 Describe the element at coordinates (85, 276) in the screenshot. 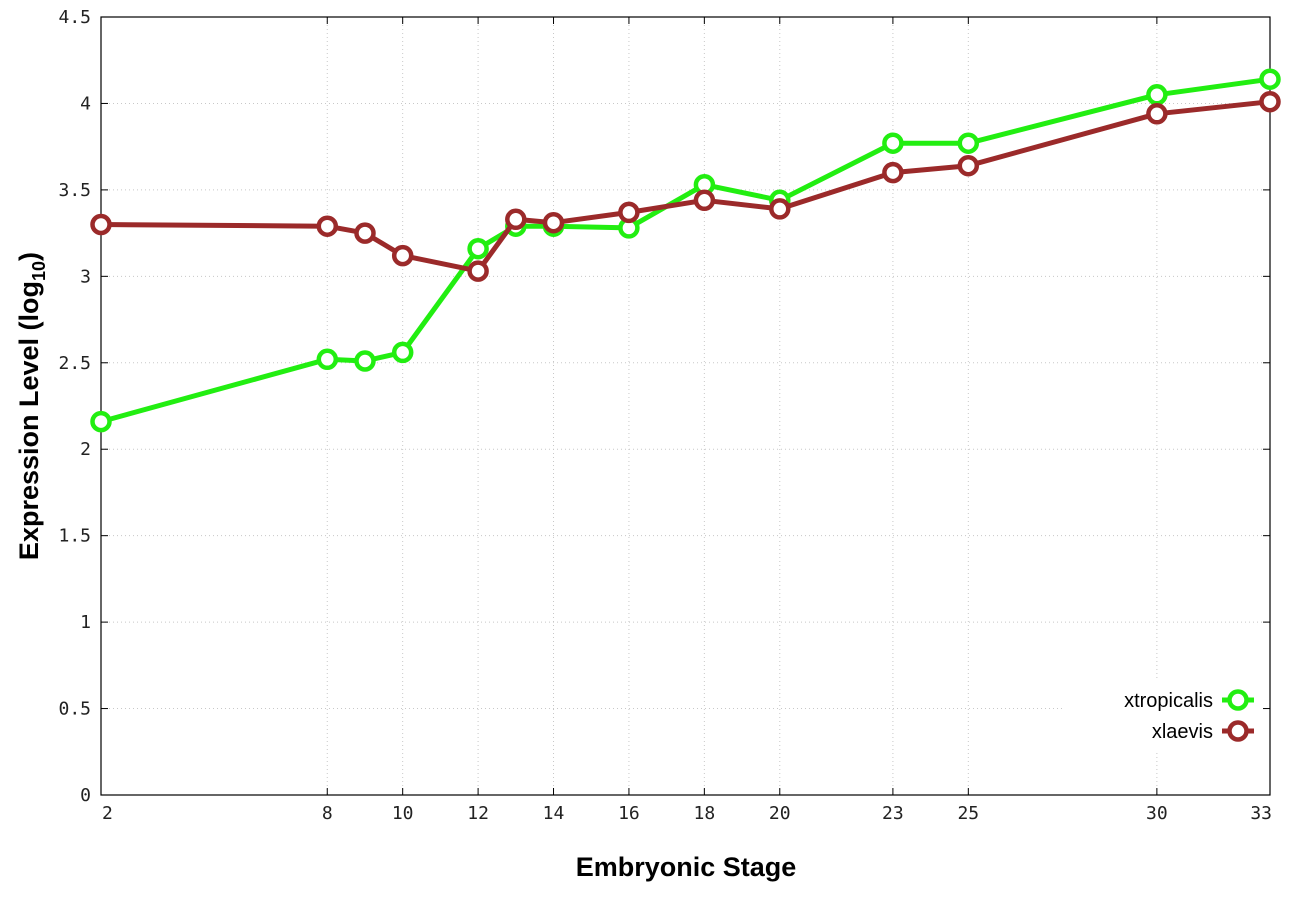

I see `y-tick-label: 3` at that location.